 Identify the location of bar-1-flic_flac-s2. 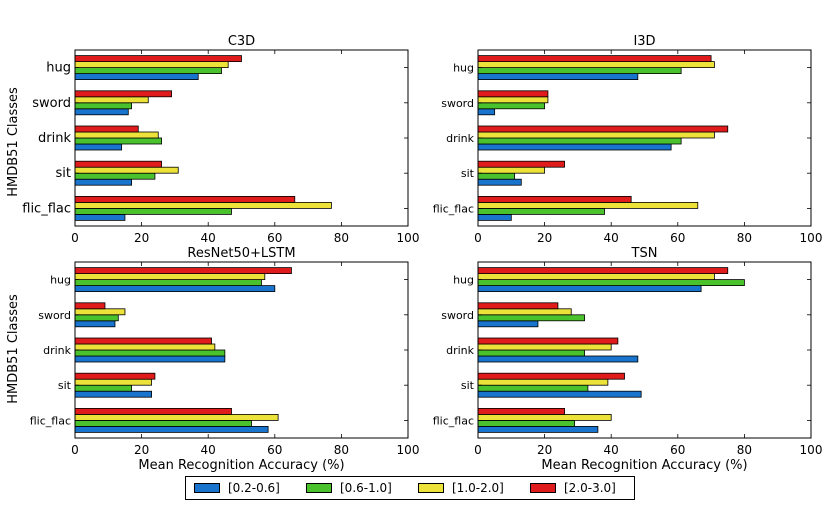
(588, 205).